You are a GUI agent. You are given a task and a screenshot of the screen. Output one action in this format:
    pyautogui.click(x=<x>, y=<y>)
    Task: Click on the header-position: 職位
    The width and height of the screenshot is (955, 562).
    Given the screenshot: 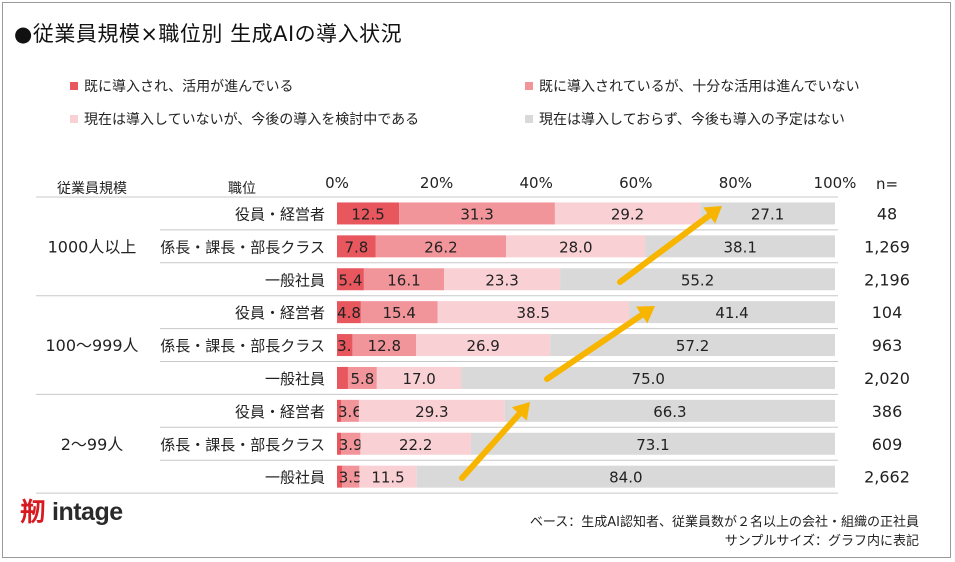 What is the action you would take?
    pyautogui.click(x=242, y=189)
    